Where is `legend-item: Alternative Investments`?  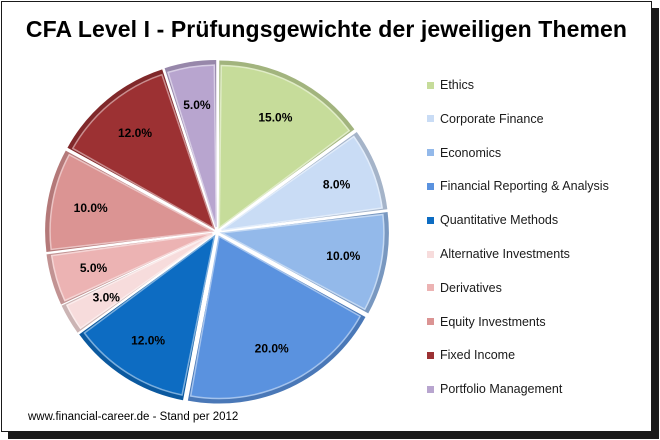 legend-item: Alternative Investments is located at coordinates (498, 254).